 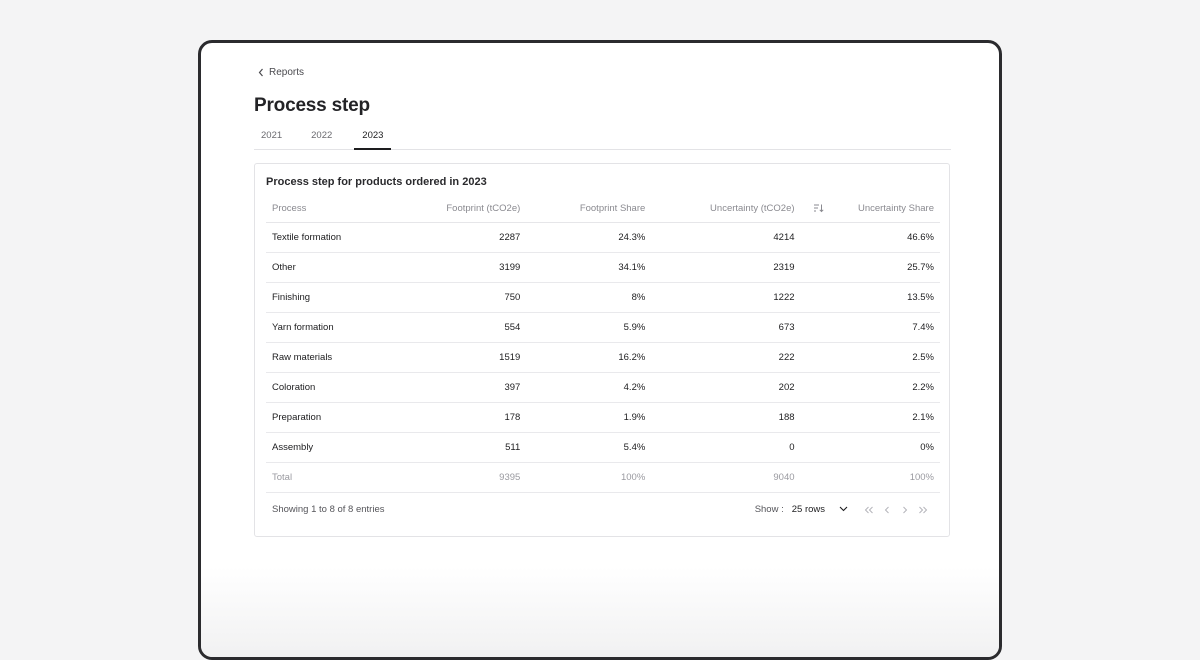 I want to click on total-uncertainty-share: 100%, so click(x=870, y=477).